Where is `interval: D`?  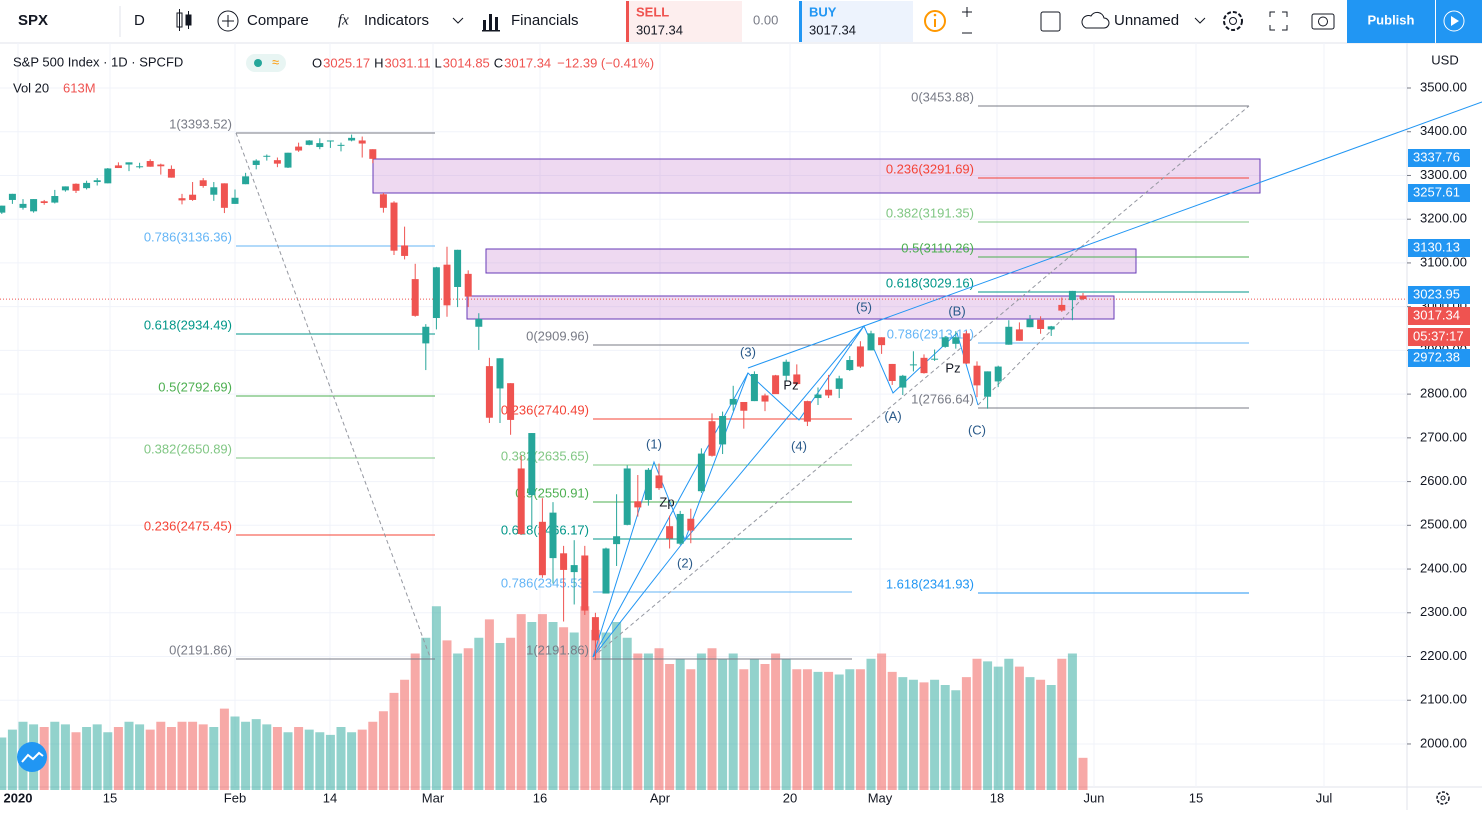 interval: D is located at coordinates (139, 20).